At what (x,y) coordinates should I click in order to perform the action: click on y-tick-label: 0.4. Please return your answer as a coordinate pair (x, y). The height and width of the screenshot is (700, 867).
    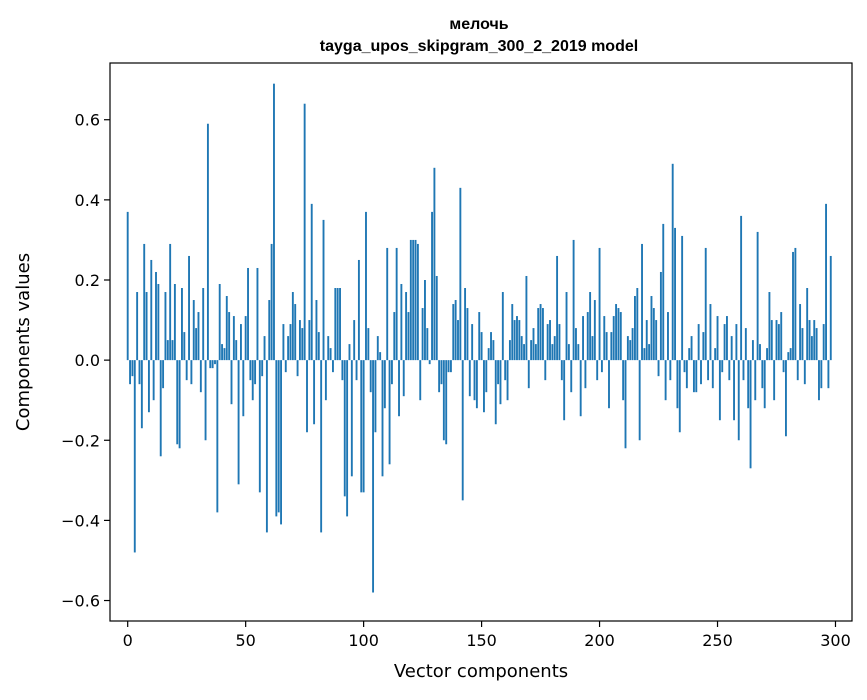
    Looking at the image, I should click on (87, 200).